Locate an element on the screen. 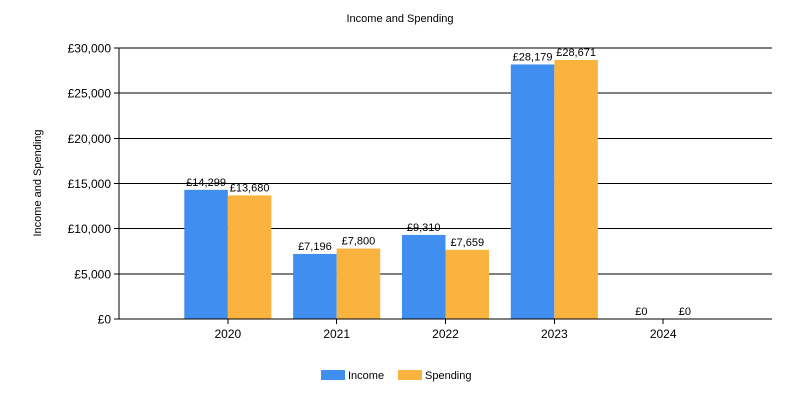  y-tick-label: £20,000 is located at coordinates (90, 139).